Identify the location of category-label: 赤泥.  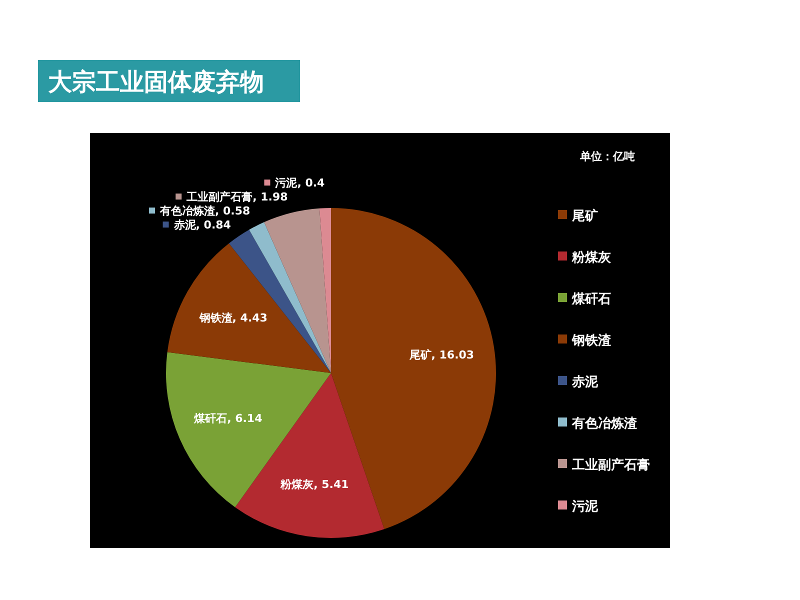
(585, 382).